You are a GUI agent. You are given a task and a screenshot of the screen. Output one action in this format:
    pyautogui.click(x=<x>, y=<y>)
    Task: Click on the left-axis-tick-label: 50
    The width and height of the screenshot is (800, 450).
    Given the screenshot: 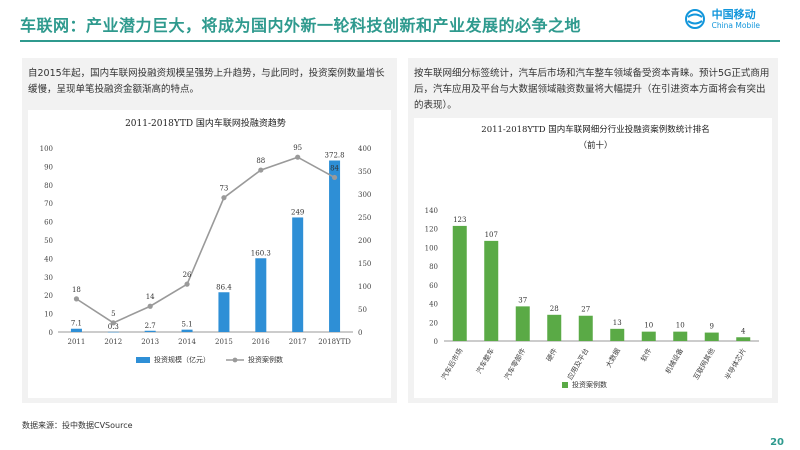 What is the action you would take?
    pyautogui.click(x=48, y=241)
    